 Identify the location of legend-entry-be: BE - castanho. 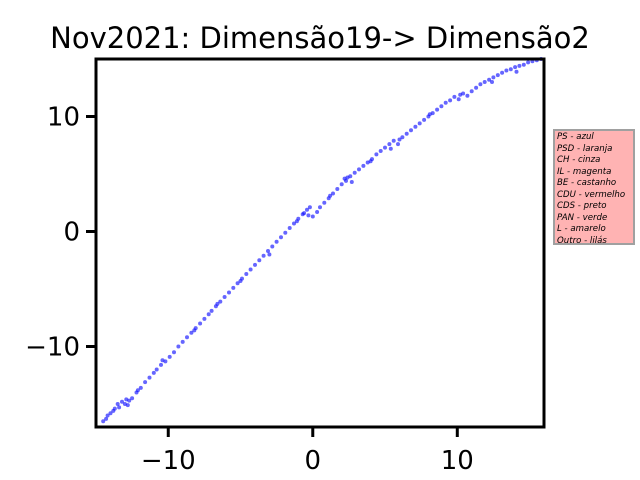
(587, 183).